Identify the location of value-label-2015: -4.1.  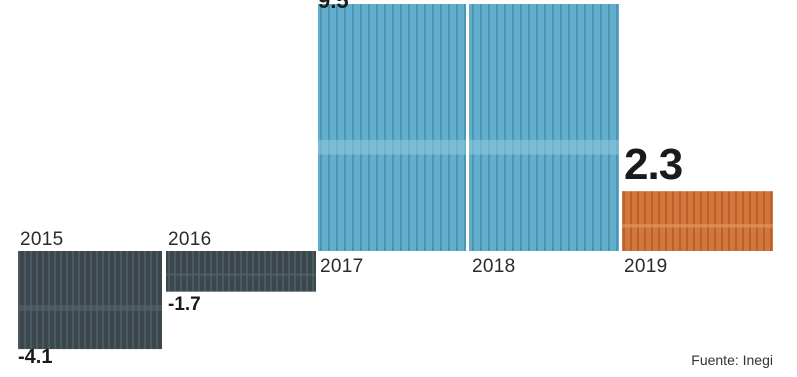
(35, 357).